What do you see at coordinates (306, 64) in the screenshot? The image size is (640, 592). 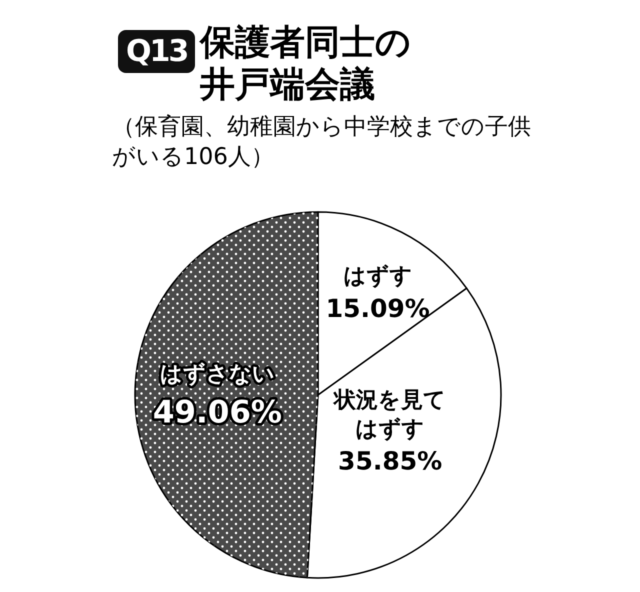 I see `chart-title: 保護者同士の井戸端会議` at bounding box center [306, 64].